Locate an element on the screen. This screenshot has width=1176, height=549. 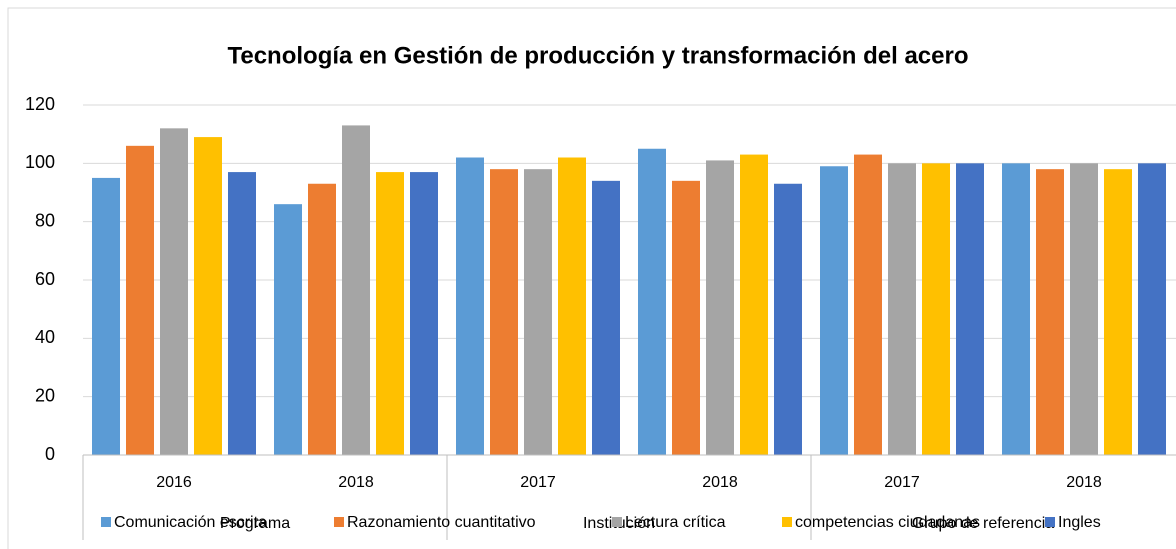
y-tick-label: 0 is located at coordinates (50, 454).